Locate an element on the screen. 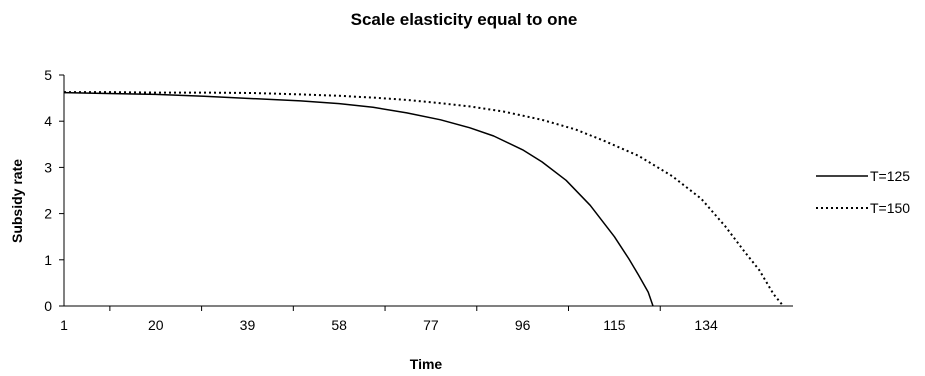 The width and height of the screenshot is (925, 376). legend-label: T=125 is located at coordinates (890, 176).